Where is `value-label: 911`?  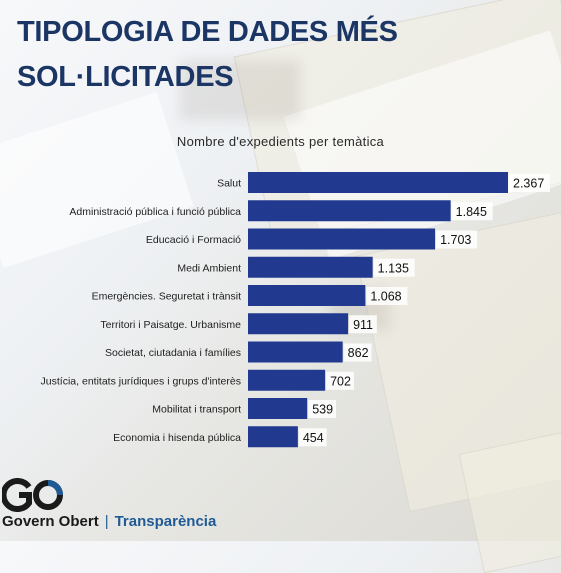
value-label: 911 is located at coordinates (363, 325).